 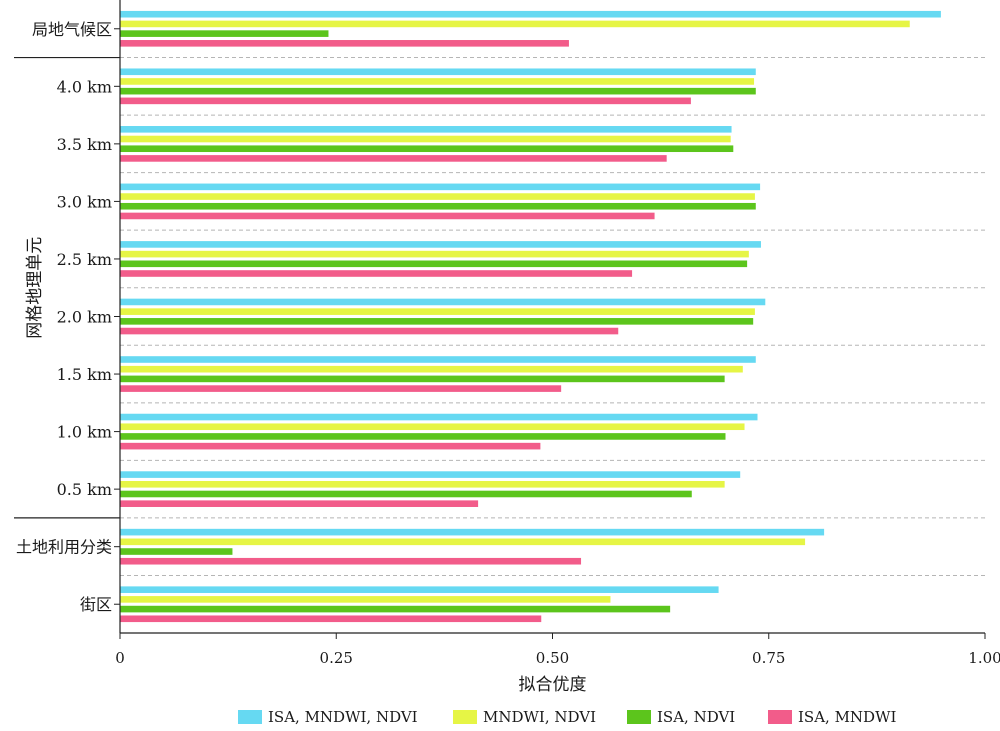 I want to click on category-label: 3.5 km, so click(x=84, y=144).